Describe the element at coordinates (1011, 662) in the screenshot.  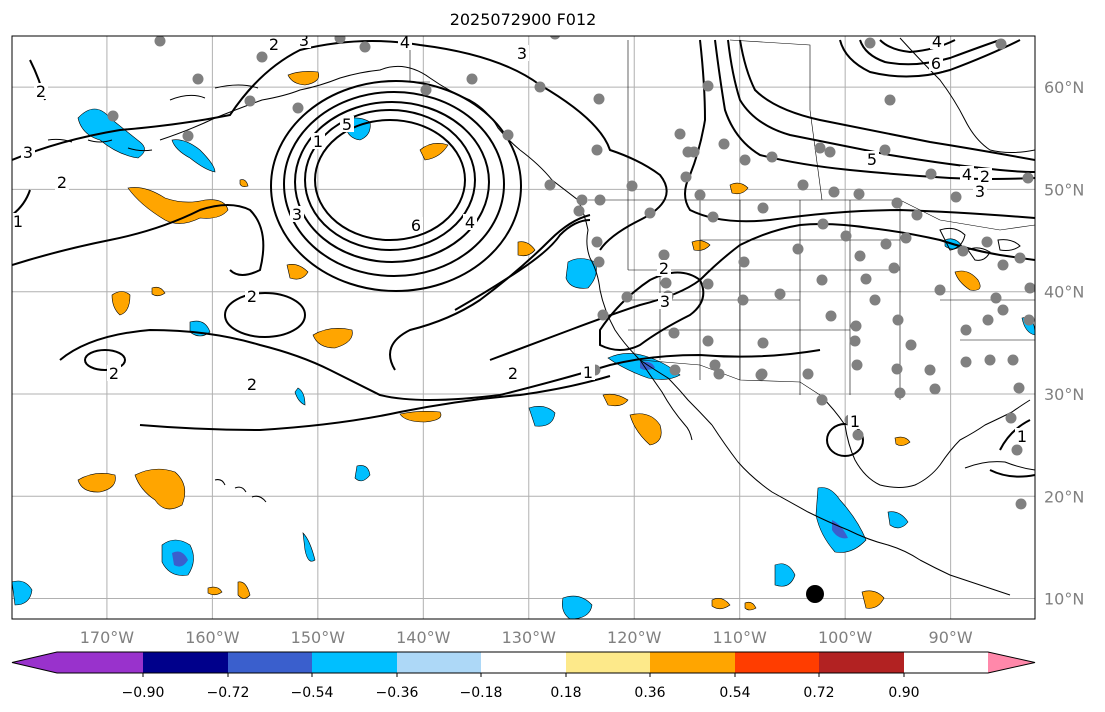
I see `colorbar-extend-max` at that location.